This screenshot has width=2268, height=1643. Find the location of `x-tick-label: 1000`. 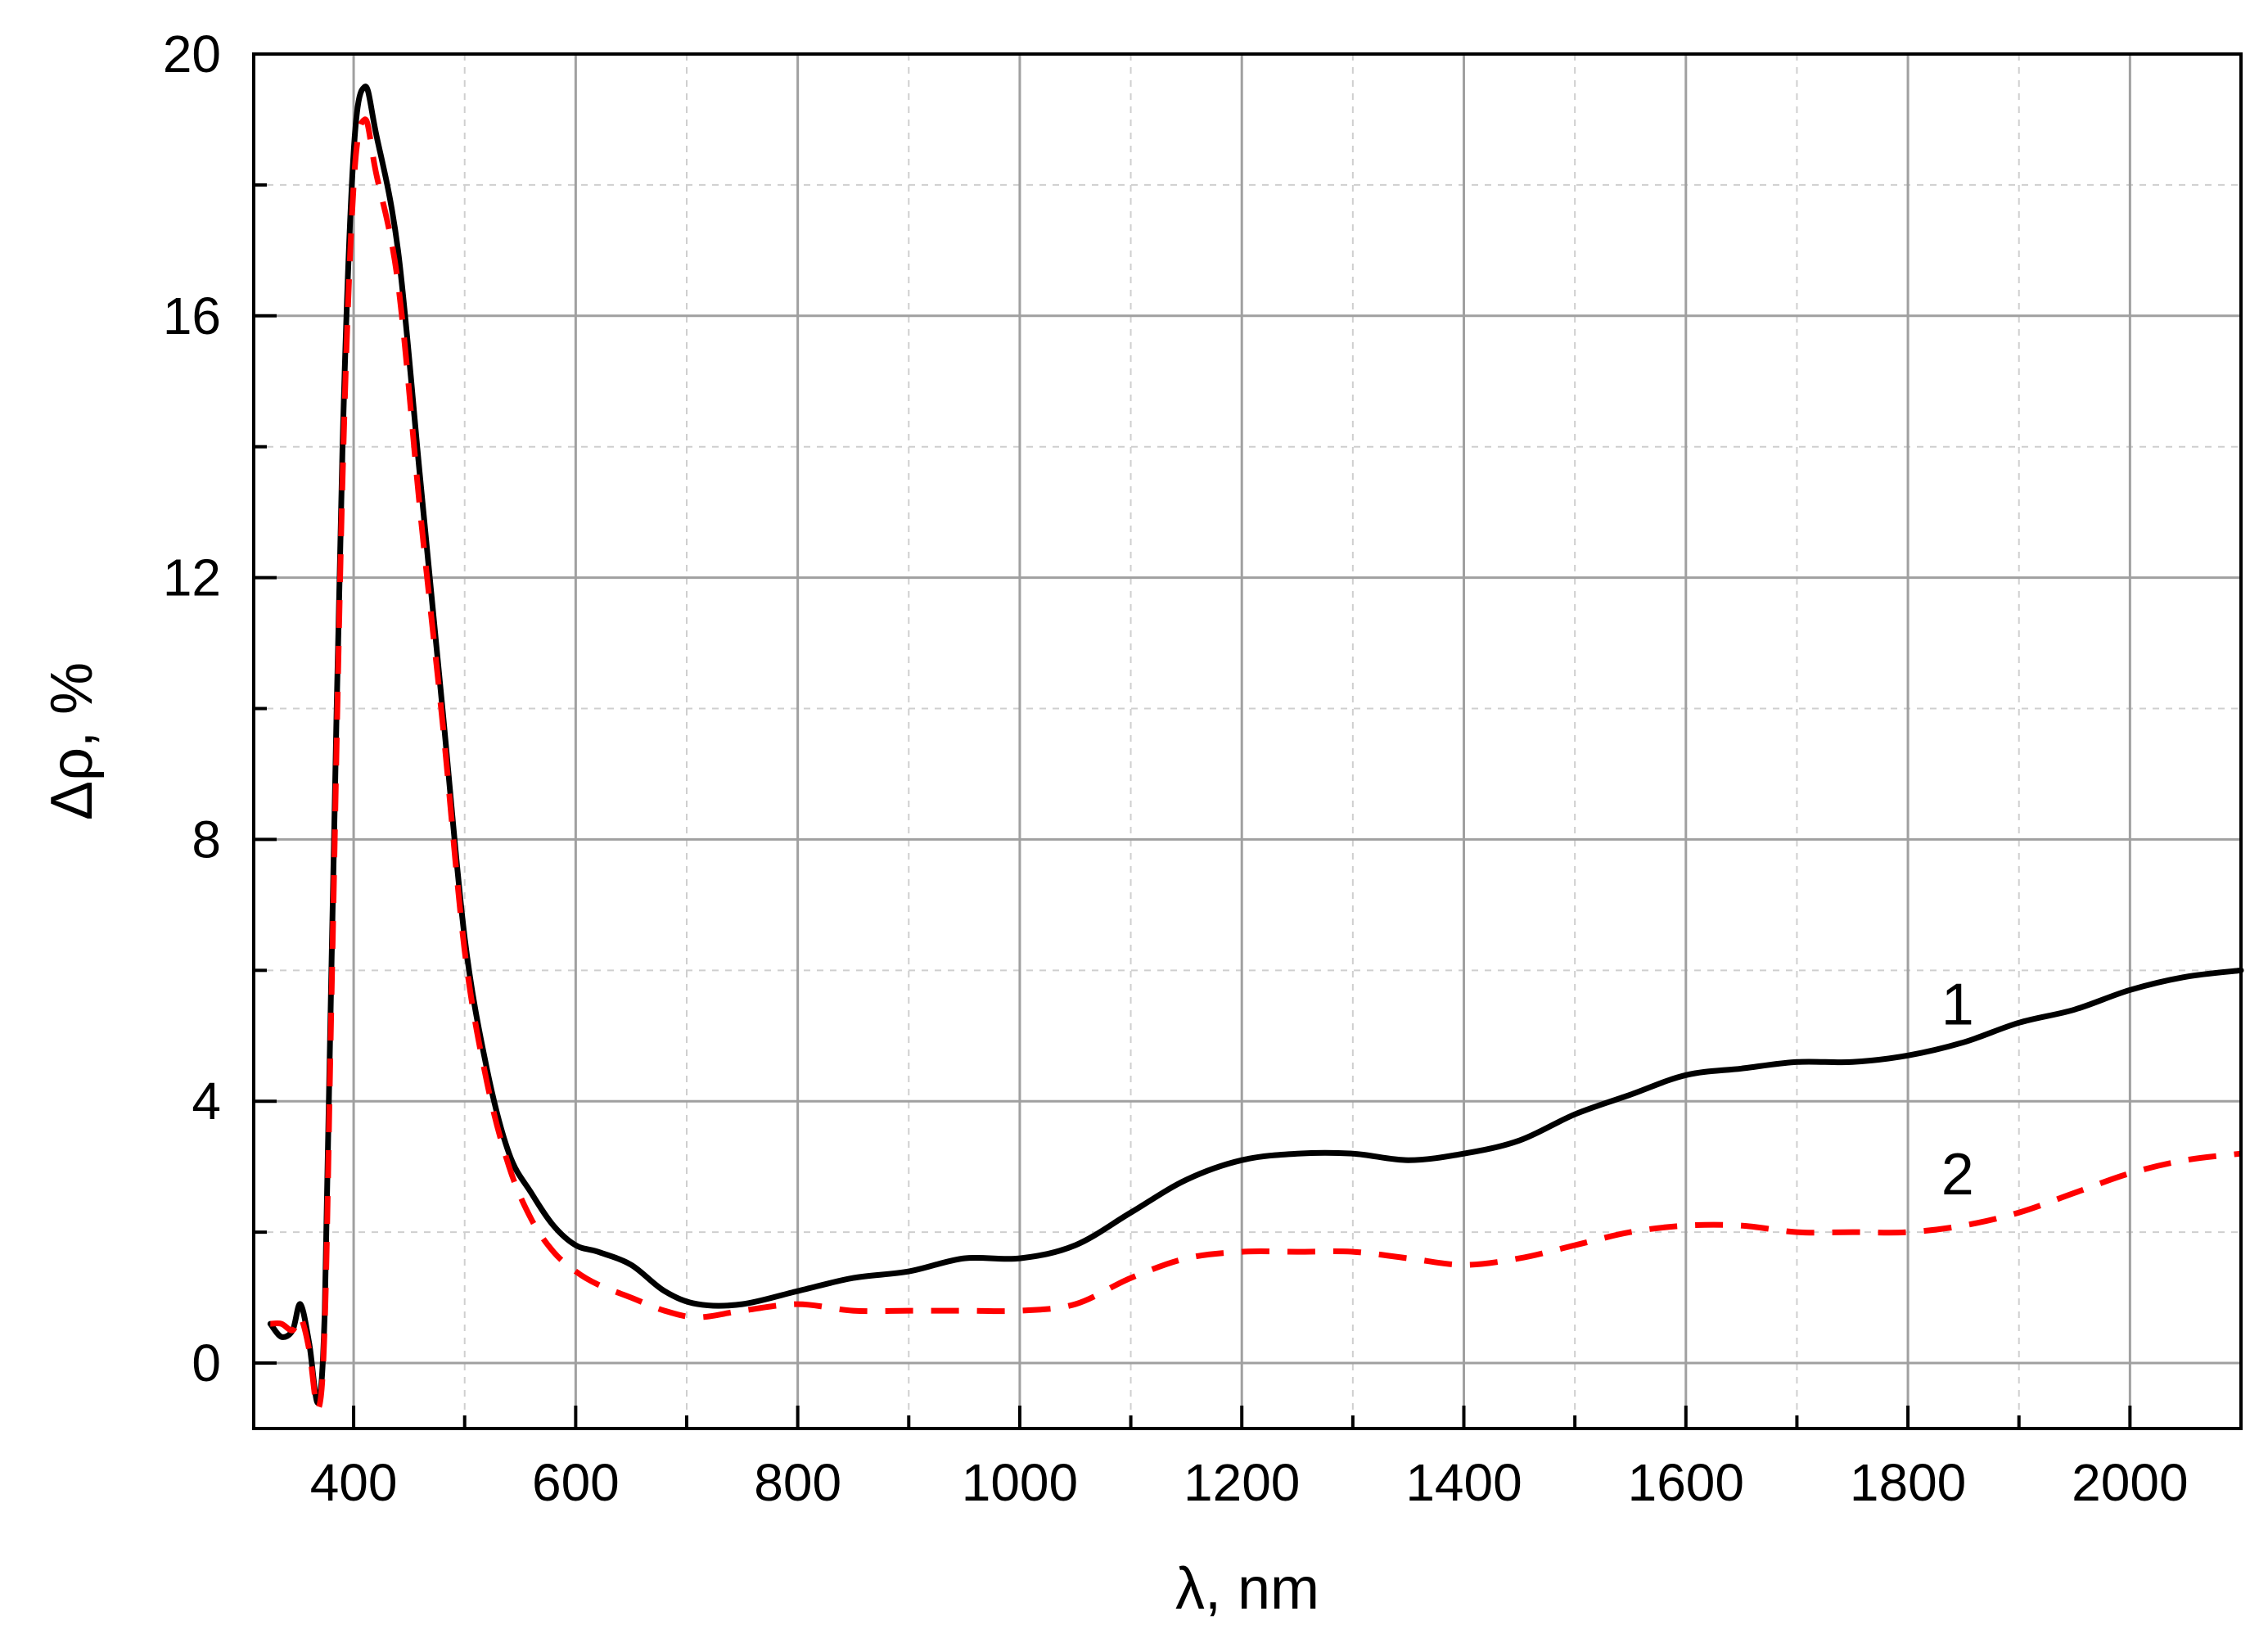

x-tick-label: 1000 is located at coordinates (1020, 1483).